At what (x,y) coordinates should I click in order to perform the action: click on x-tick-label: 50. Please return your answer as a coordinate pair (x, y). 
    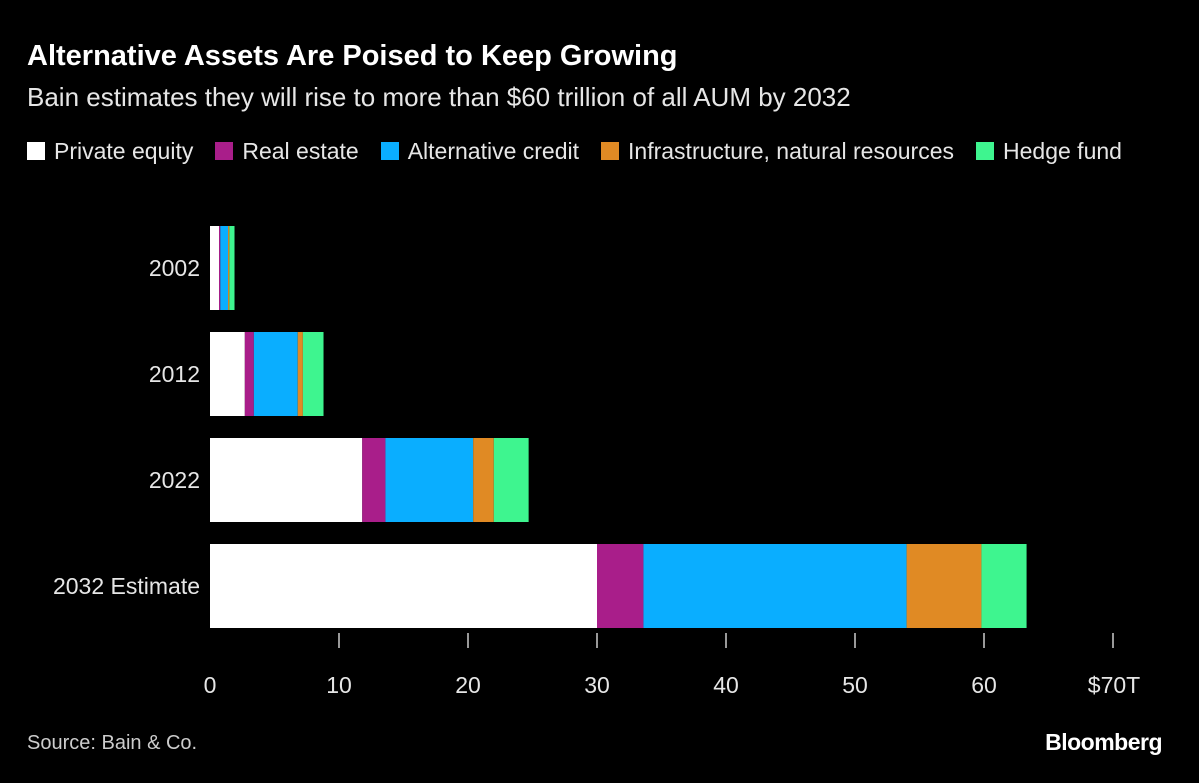
    Looking at the image, I should click on (855, 685).